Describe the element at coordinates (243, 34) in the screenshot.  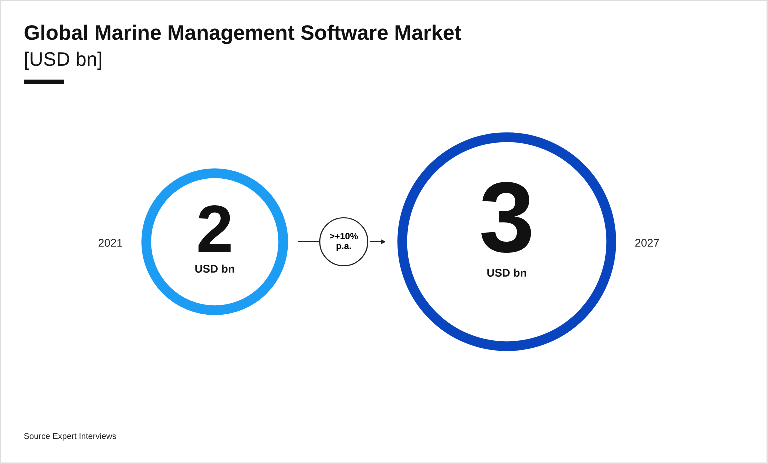
I see `text: Global Marine Management Software Market` at that location.